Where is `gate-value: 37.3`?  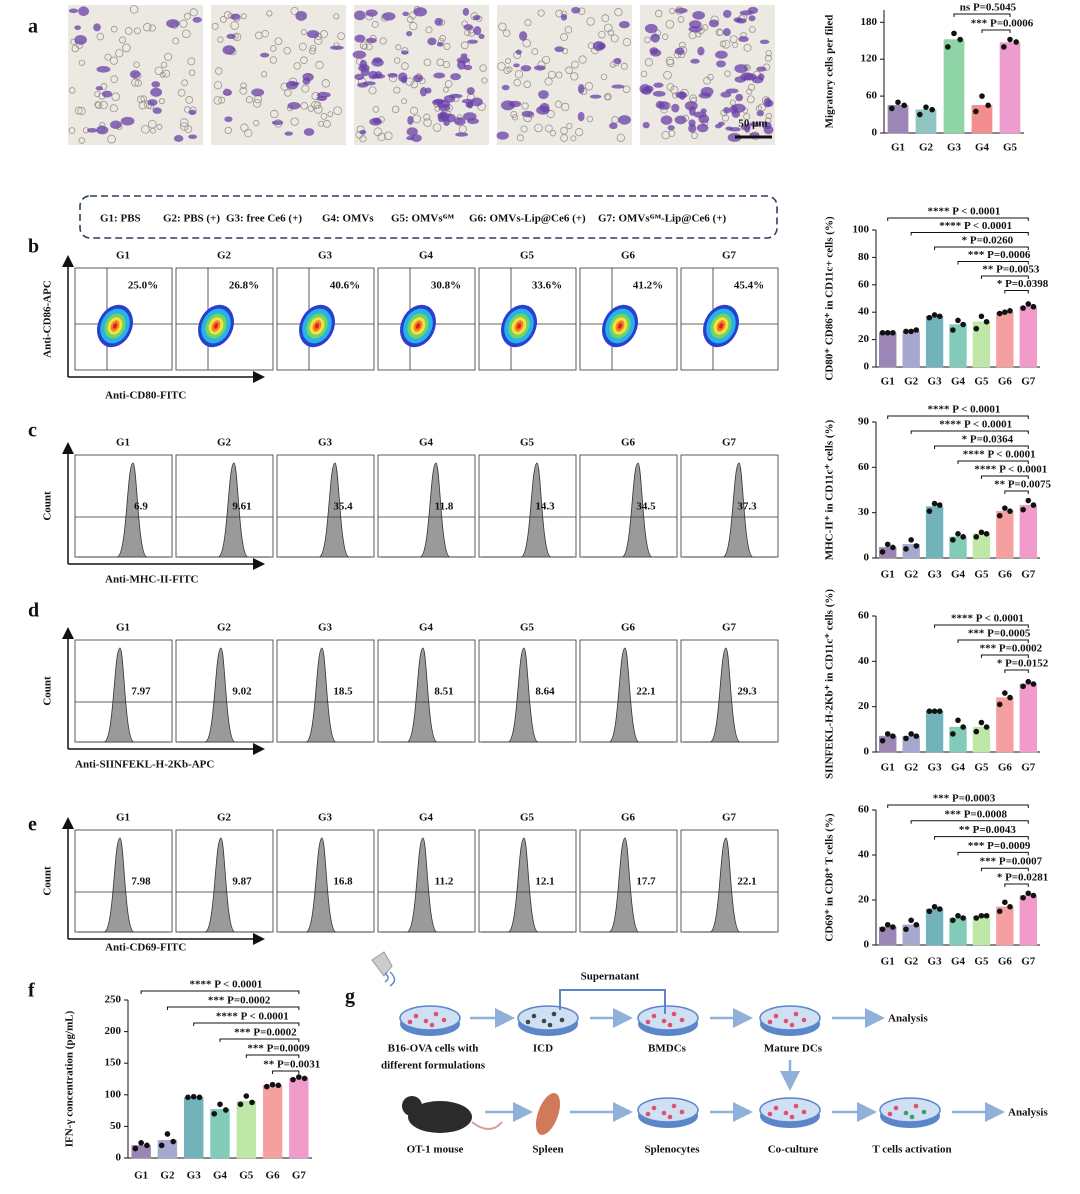 gate-value: 37.3 is located at coordinates (747, 507).